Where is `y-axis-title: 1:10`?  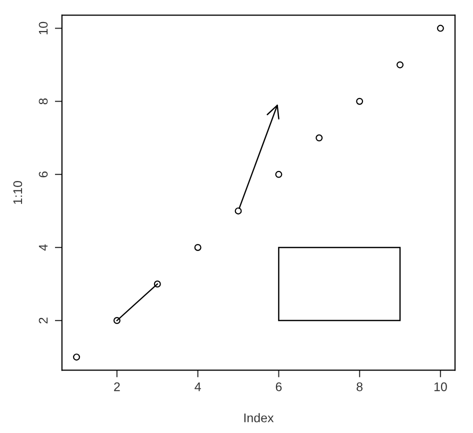 y-axis-title: 1:10 is located at coordinates (17, 192).